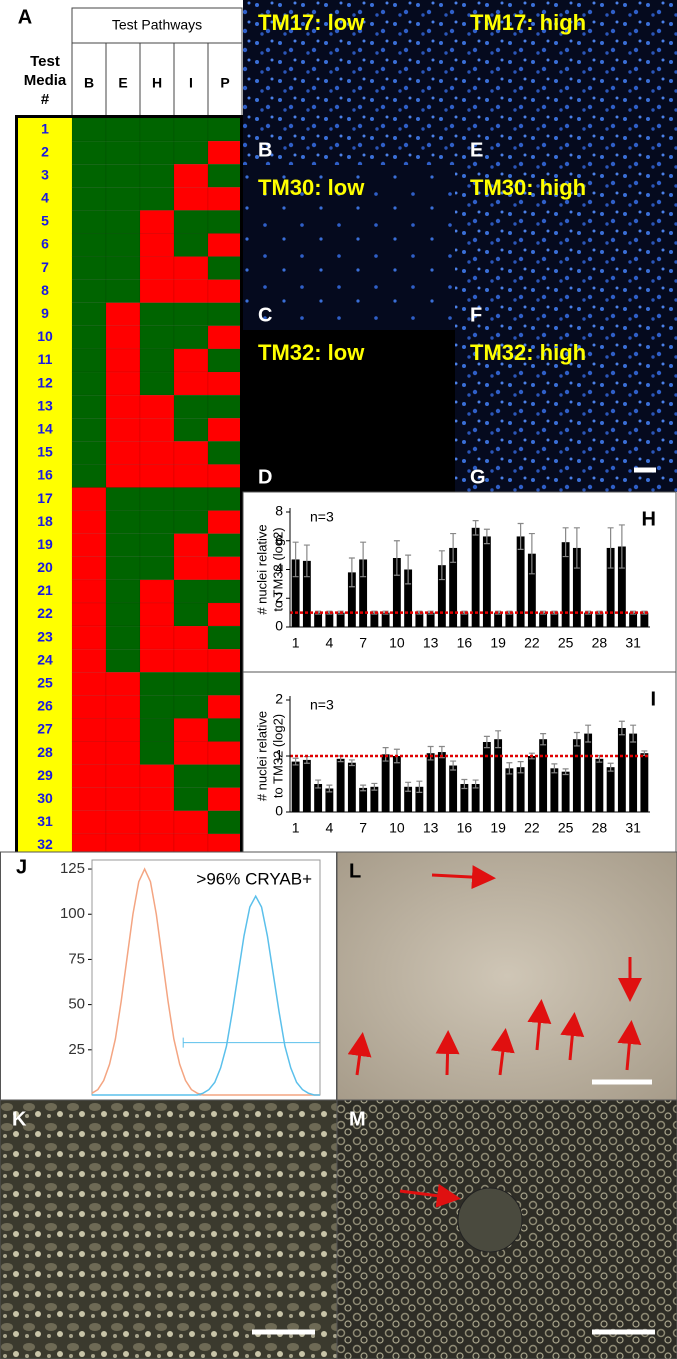 The image size is (677, 1359). I want to click on annotation: >96% CRYAB+, so click(254, 878).